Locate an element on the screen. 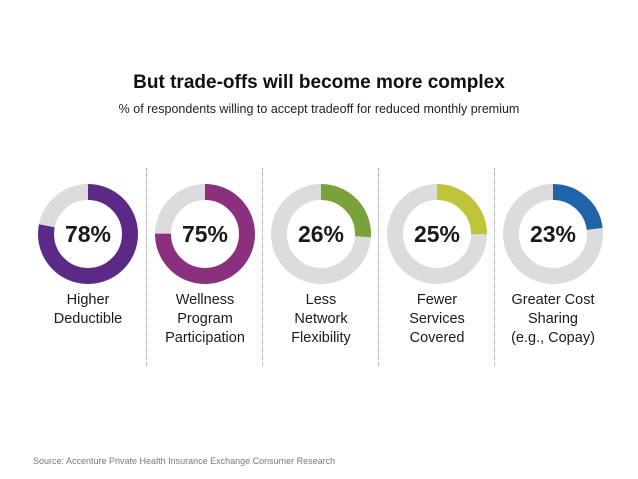 The width and height of the screenshot is (638, 479). category-label-1: Wellness Program Participation is located at coordinates (205, 319).